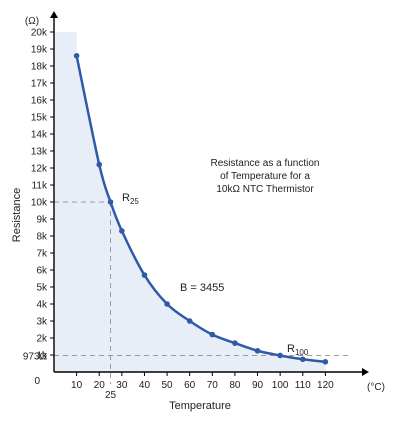 Image resolution: width=400 pixels, height=426 pixels. I want to click on x-tick-label: 100, so click(280, 385).